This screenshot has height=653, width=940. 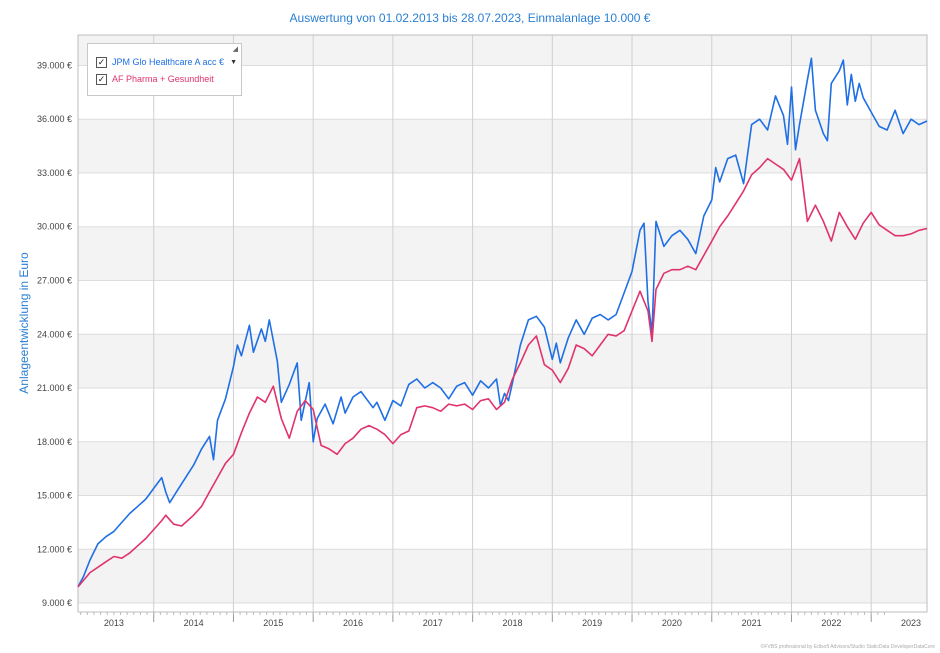 What do you see at coordinates (911, 623) in the screenshot?
I see `x-tick-label: 2023` at bounding box center [911, 623].